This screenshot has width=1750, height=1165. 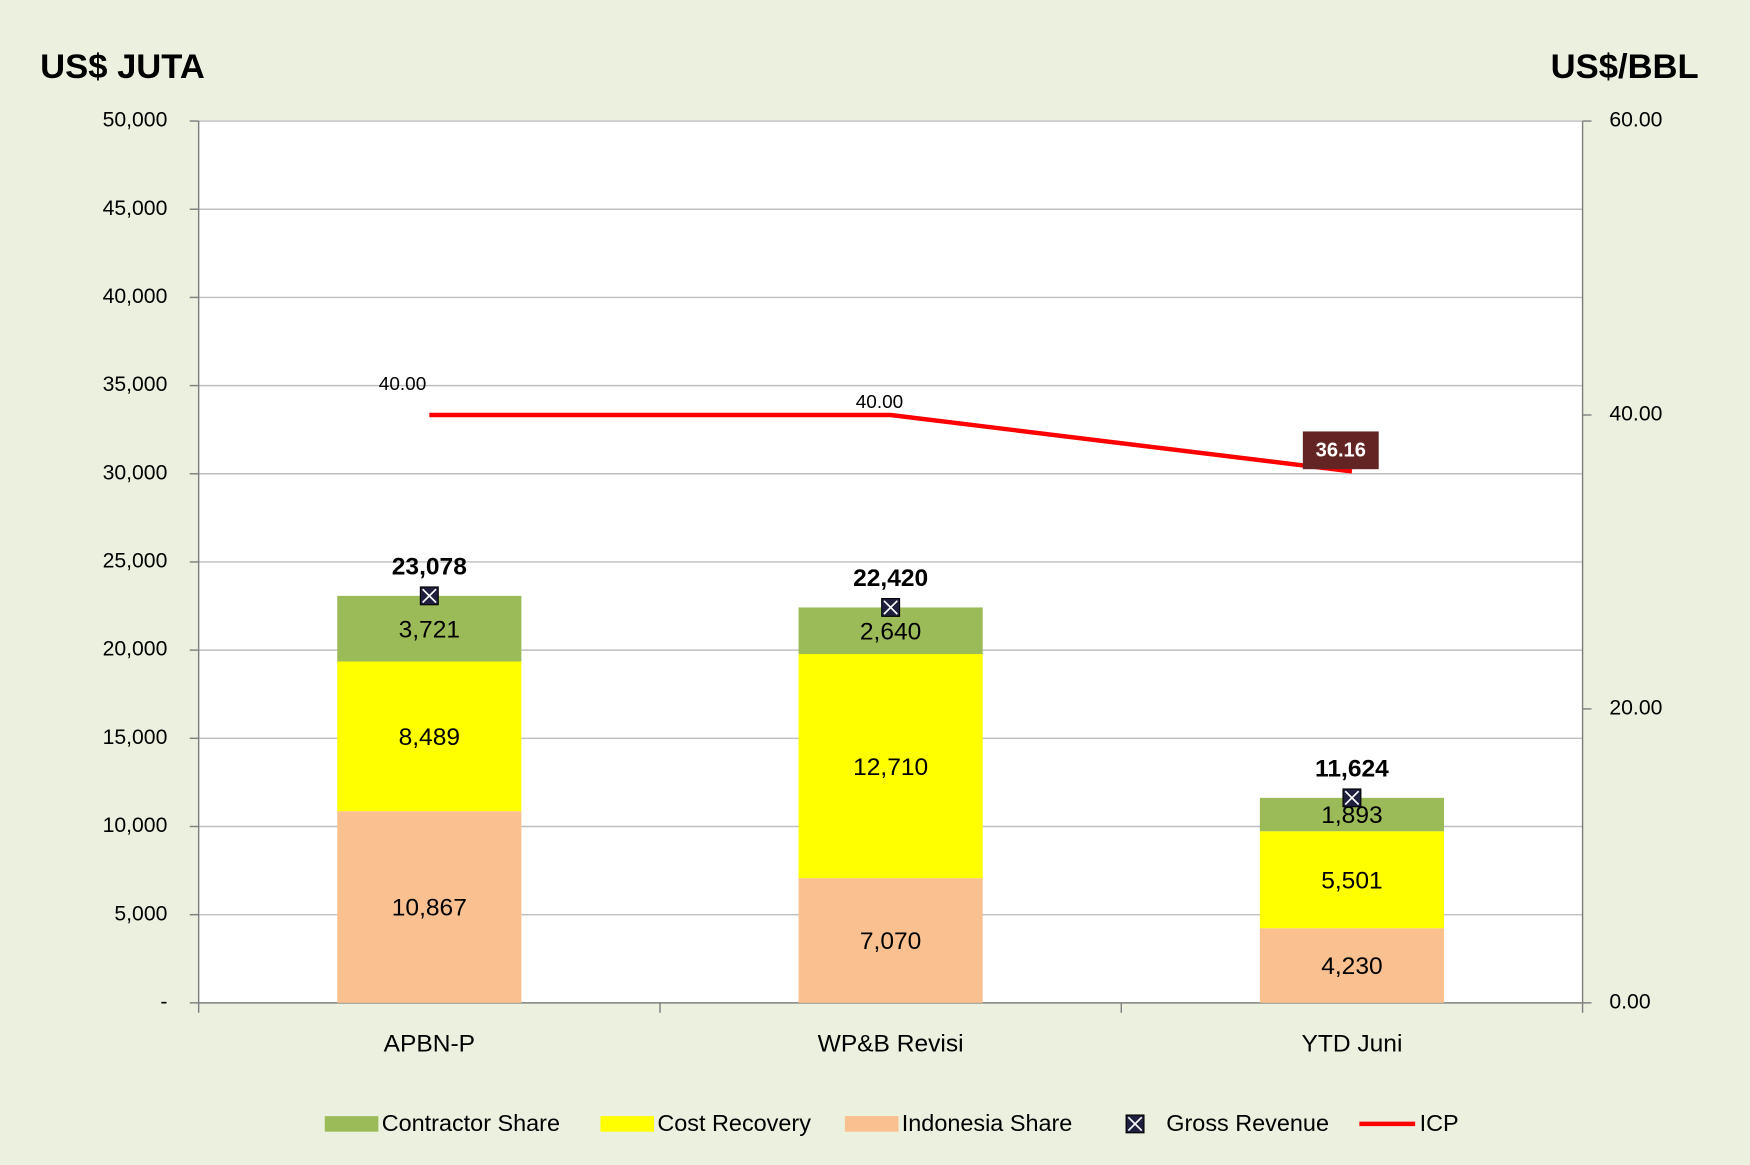 What do you see at coordinates (1629, 1001) in the screenshot?
I see `y2-tick-label: 0.00` at bounding box center [1629, 1001].